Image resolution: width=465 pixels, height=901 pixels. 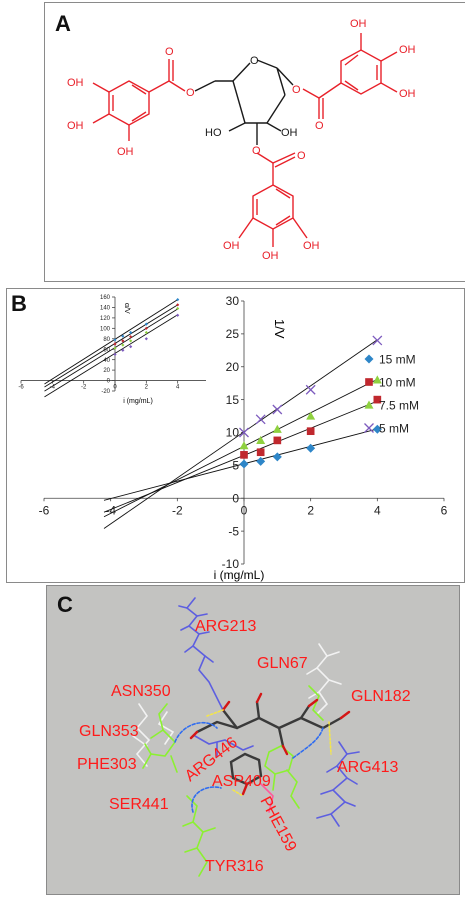 What do you see at coordinates (273, 199) in the screenshot?
I see `bottom-galloyl-ring` at bounding box center [273, 199].